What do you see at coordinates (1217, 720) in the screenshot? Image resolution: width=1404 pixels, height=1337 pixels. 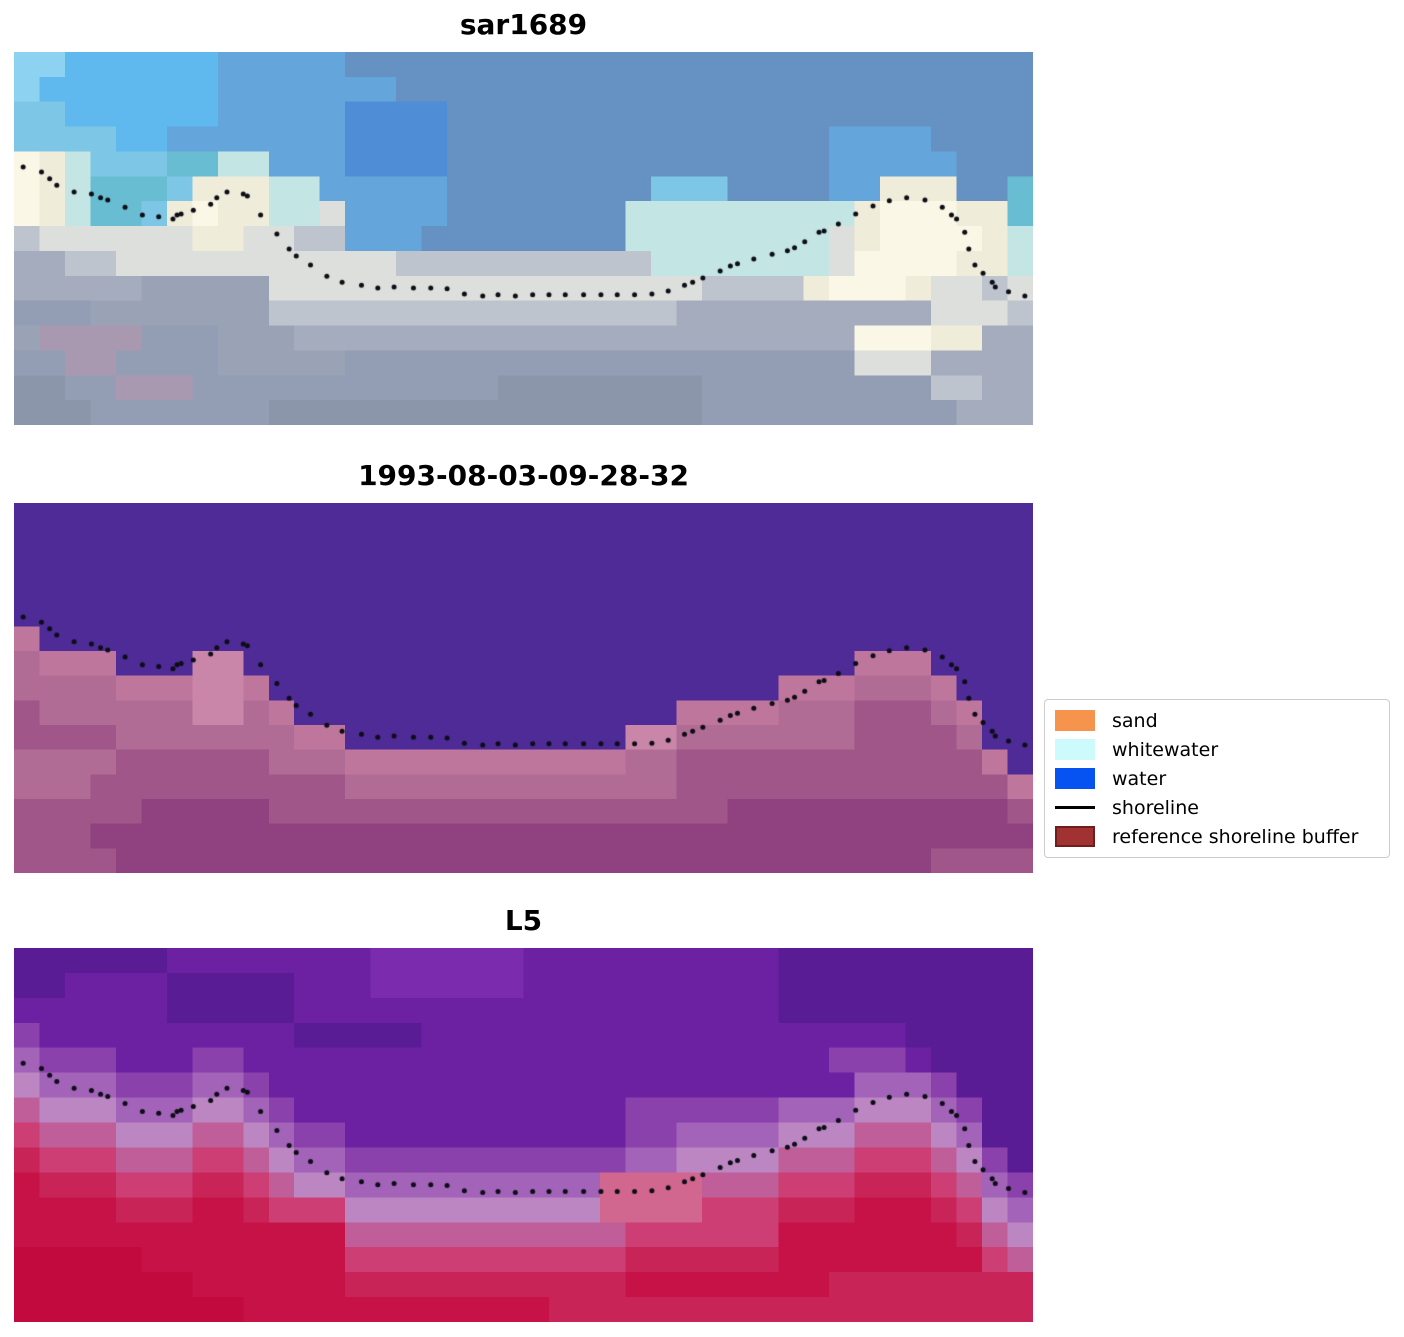 I see `legend-item-sand: sand` at bounding box center [1217, 720].